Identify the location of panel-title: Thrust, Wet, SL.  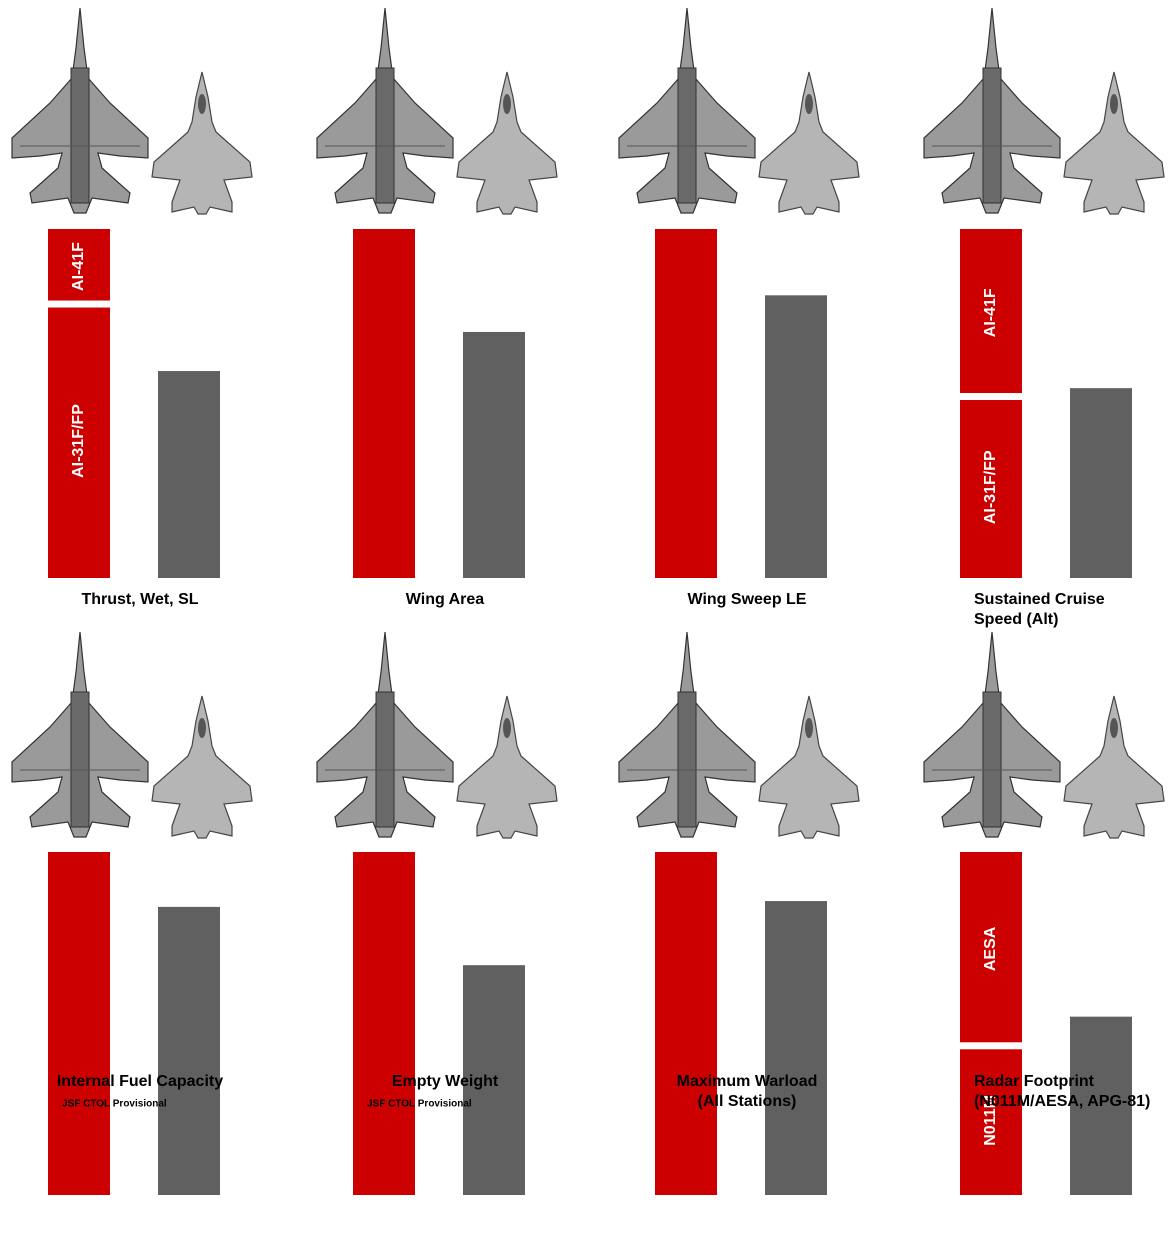
(139, 599).